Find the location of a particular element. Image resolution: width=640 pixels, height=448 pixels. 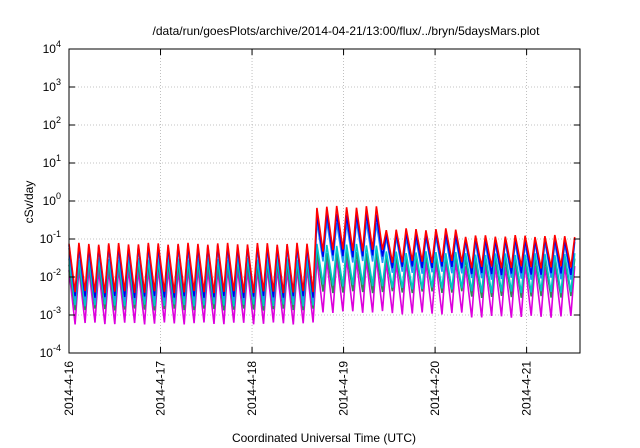

x-tick-label: 2014-4-20 is located at coordinates (435, 388).